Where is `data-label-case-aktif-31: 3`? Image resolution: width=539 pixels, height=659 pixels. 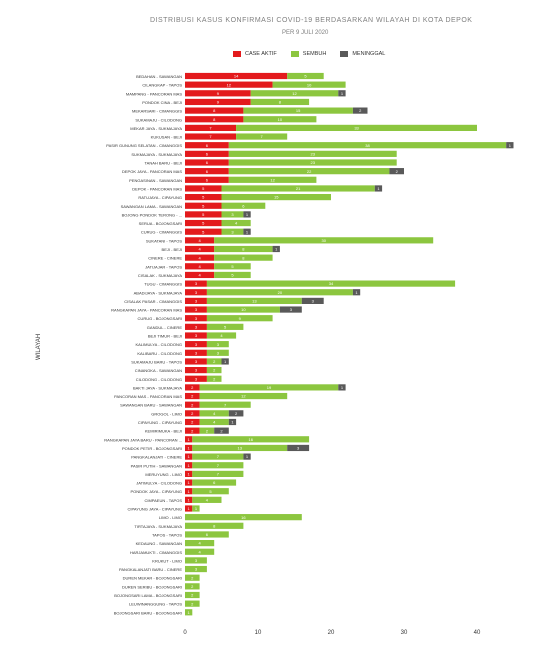 data-label-case-aktif-31: 3 is located at coordinates (196, 344).